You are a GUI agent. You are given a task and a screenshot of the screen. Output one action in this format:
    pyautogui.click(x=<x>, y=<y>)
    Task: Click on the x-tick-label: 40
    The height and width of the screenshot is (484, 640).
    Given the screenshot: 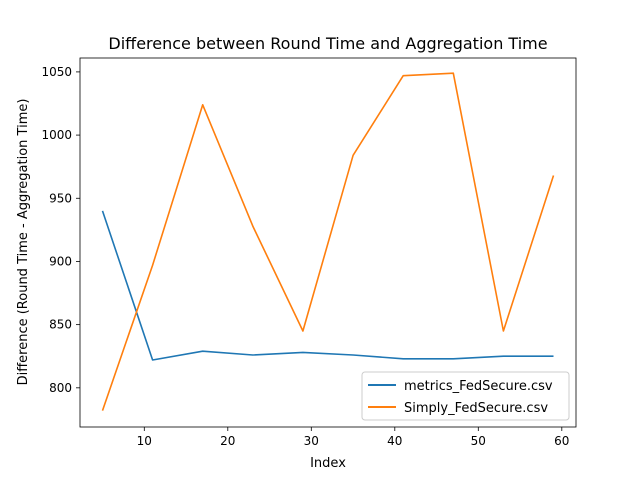 What is the action you would take?
    pyautogui.click(x=394, y=441)
    